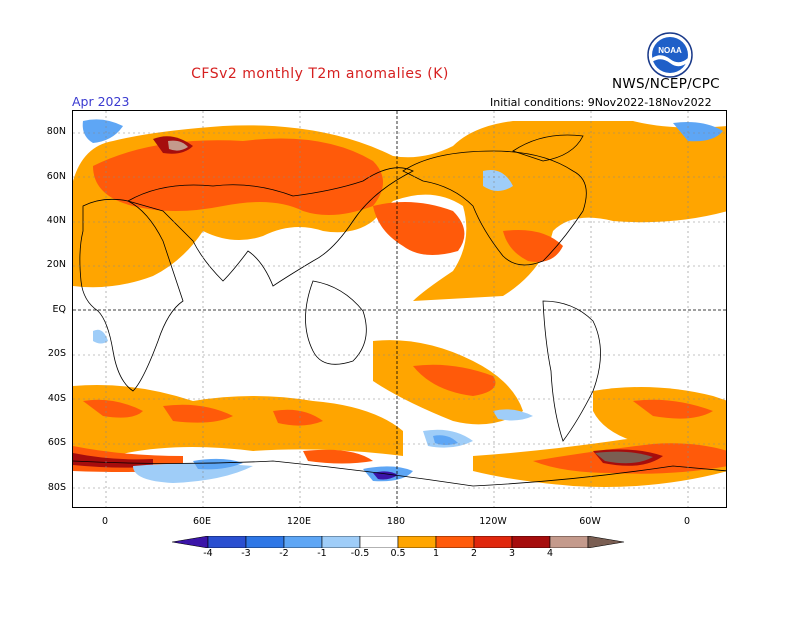 This screenshot has width=800, height=618. Describe the element at coordinates (56, 220) in the screenshot. I see `lat-label-40n: 40N` at that location.